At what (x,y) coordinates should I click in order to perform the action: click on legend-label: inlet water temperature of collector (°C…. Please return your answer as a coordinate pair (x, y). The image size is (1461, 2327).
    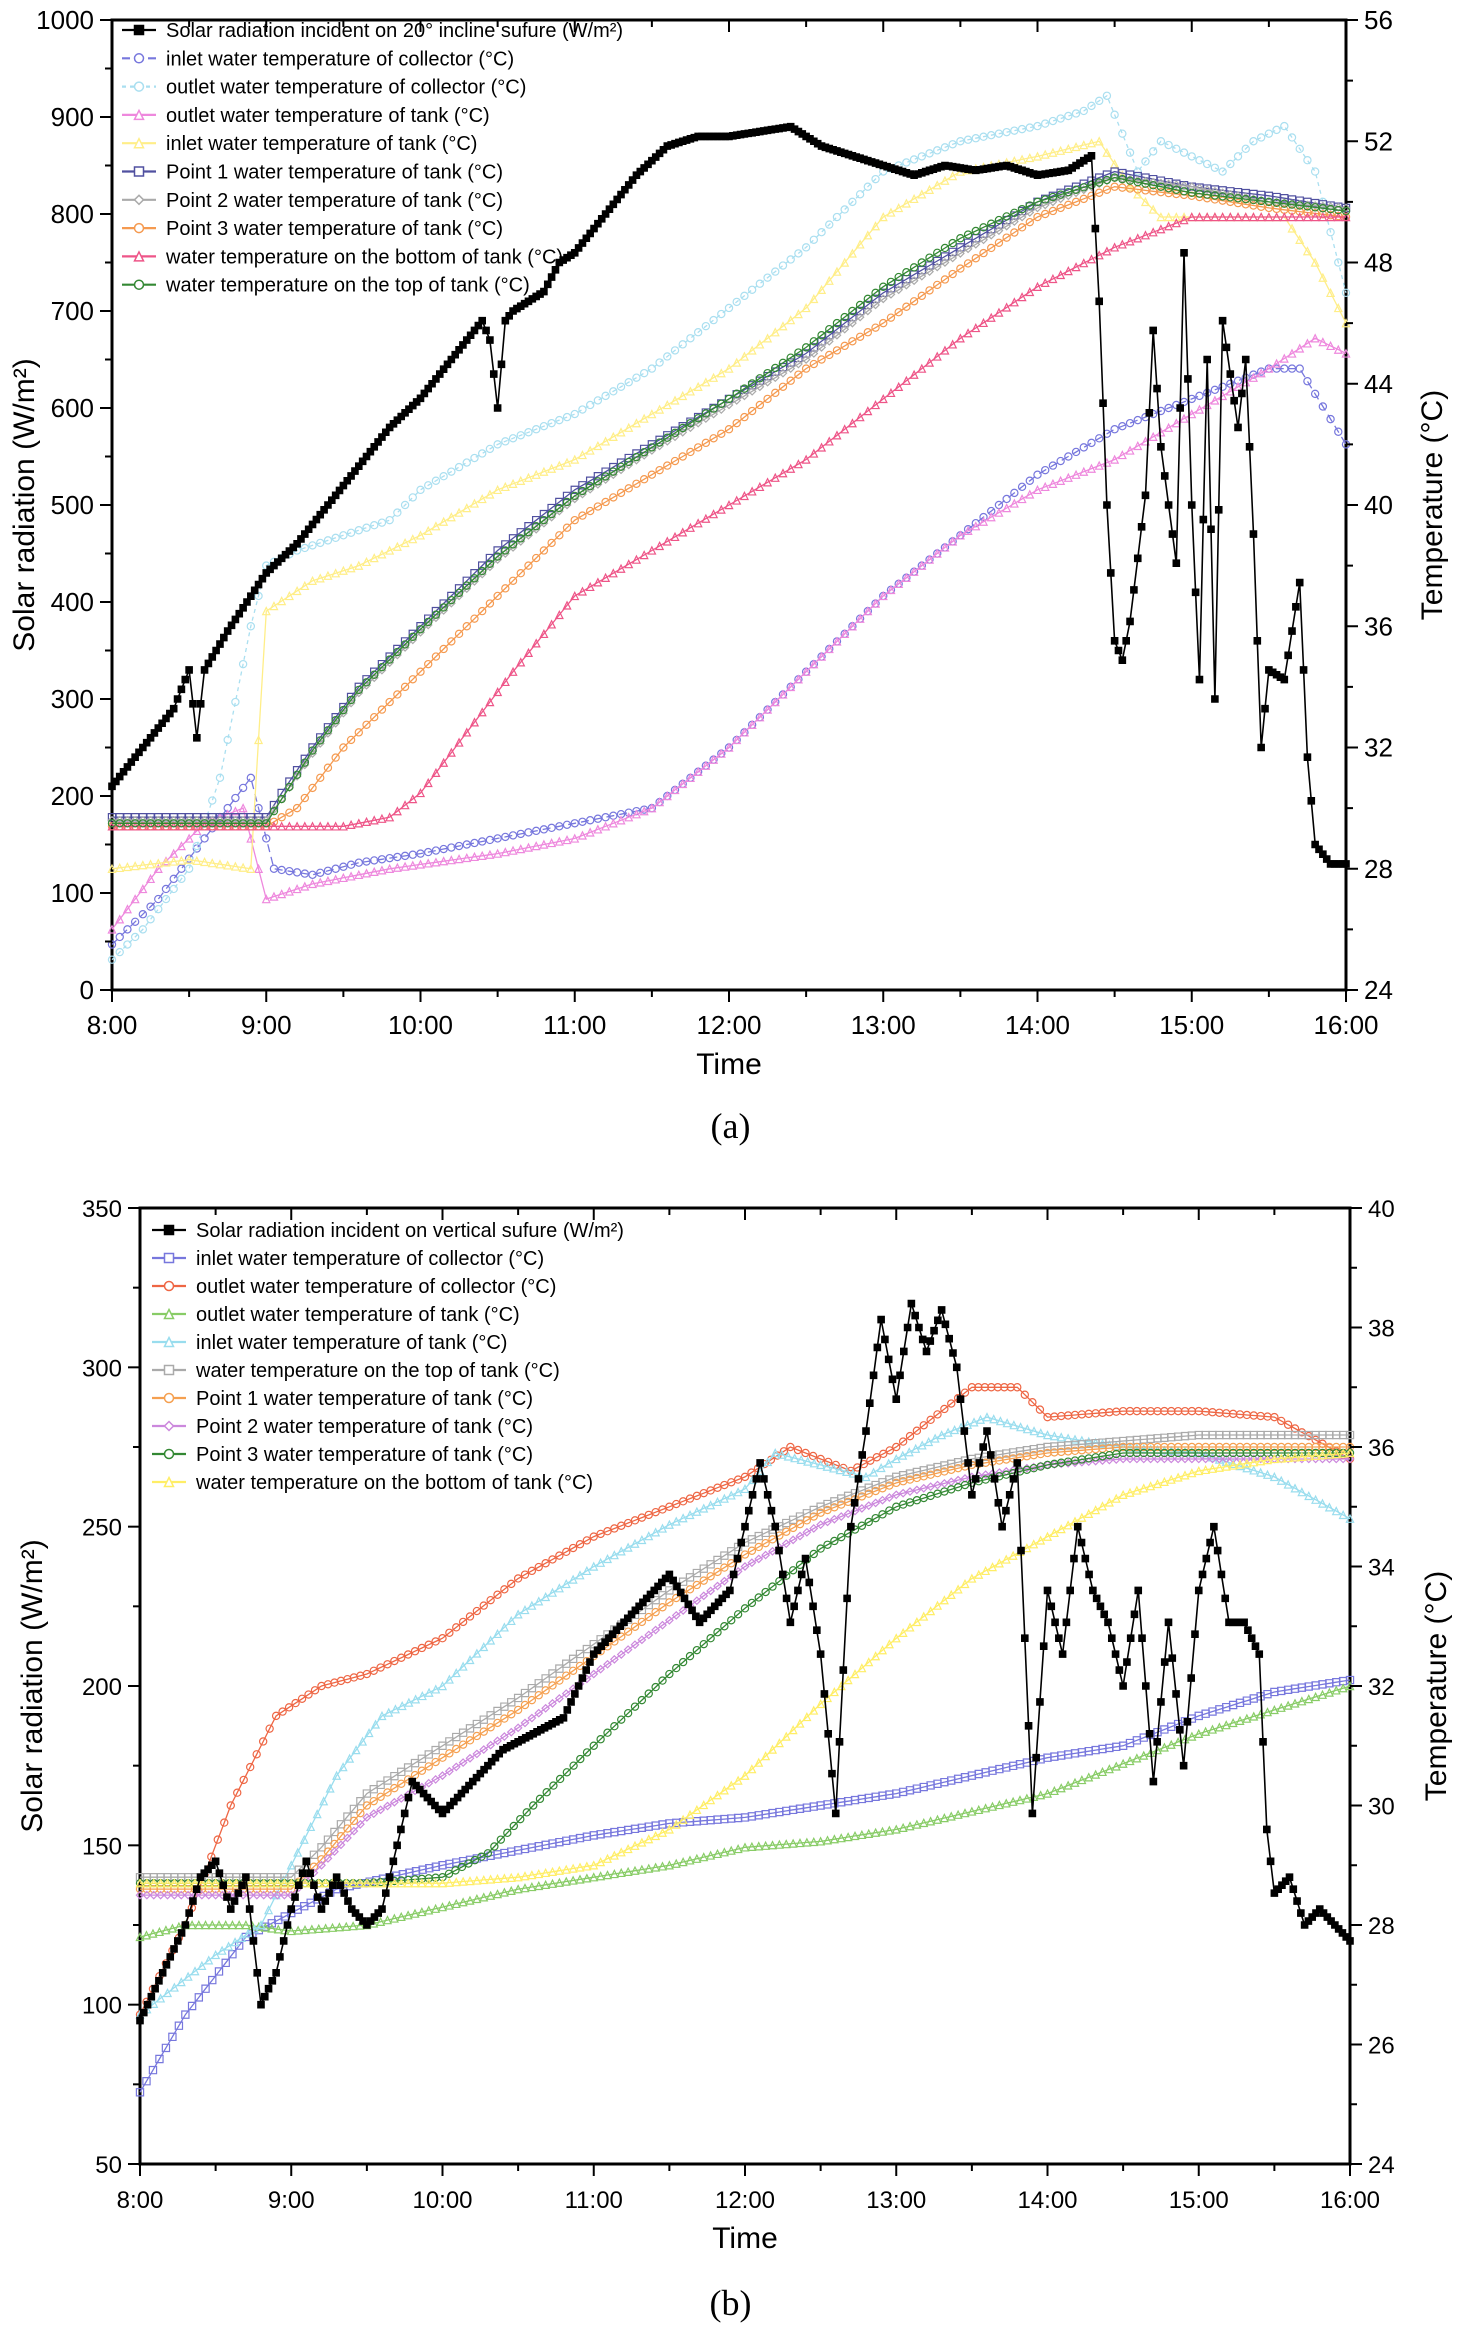
    Looking at the image, I should click on (370, 1259).